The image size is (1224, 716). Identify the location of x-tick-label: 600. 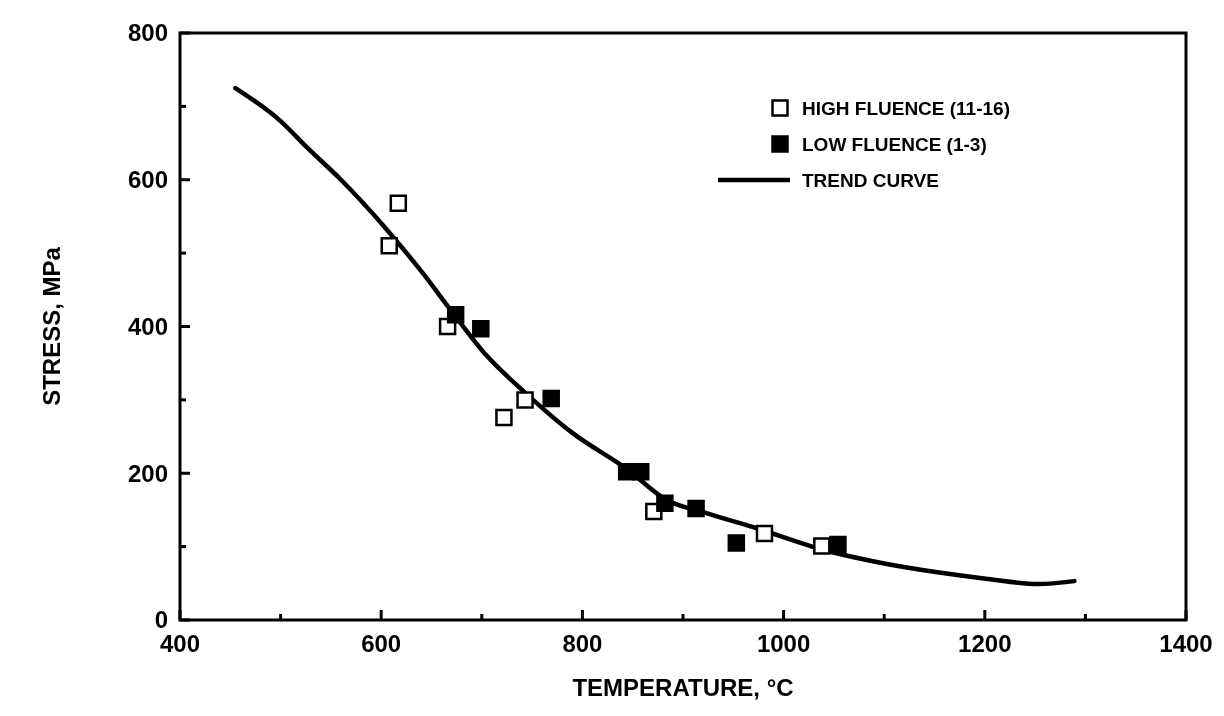
(381, 643).